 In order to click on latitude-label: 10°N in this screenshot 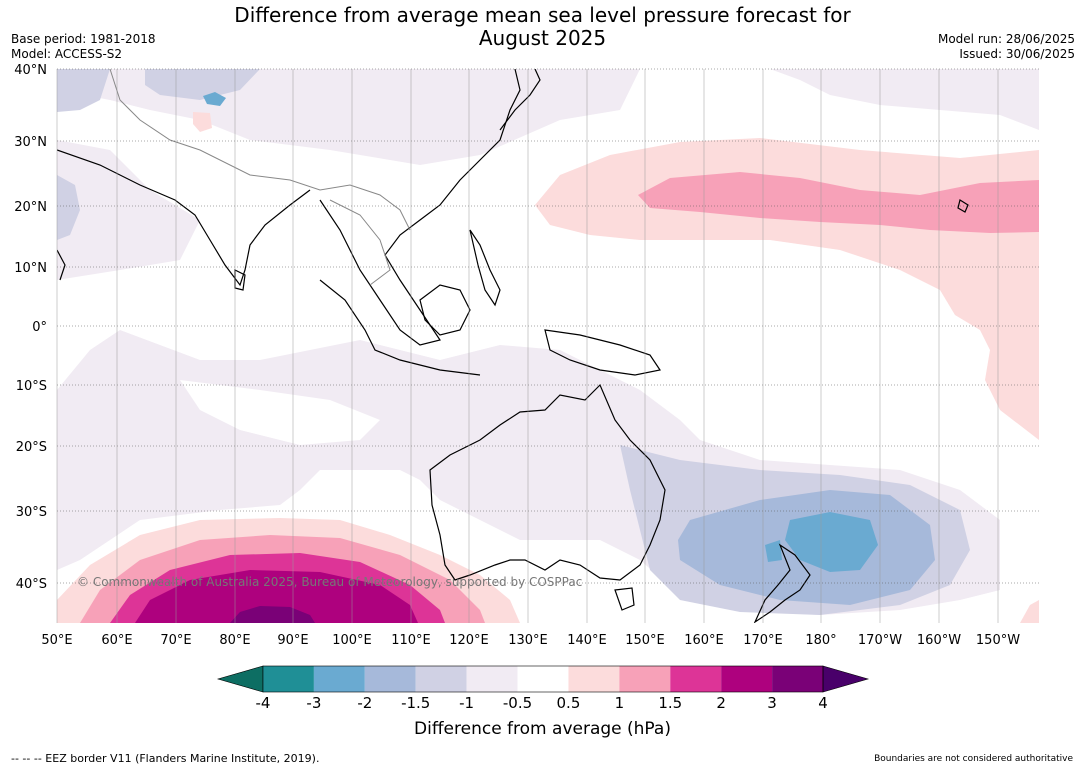, I will do `click(30, 268)`.